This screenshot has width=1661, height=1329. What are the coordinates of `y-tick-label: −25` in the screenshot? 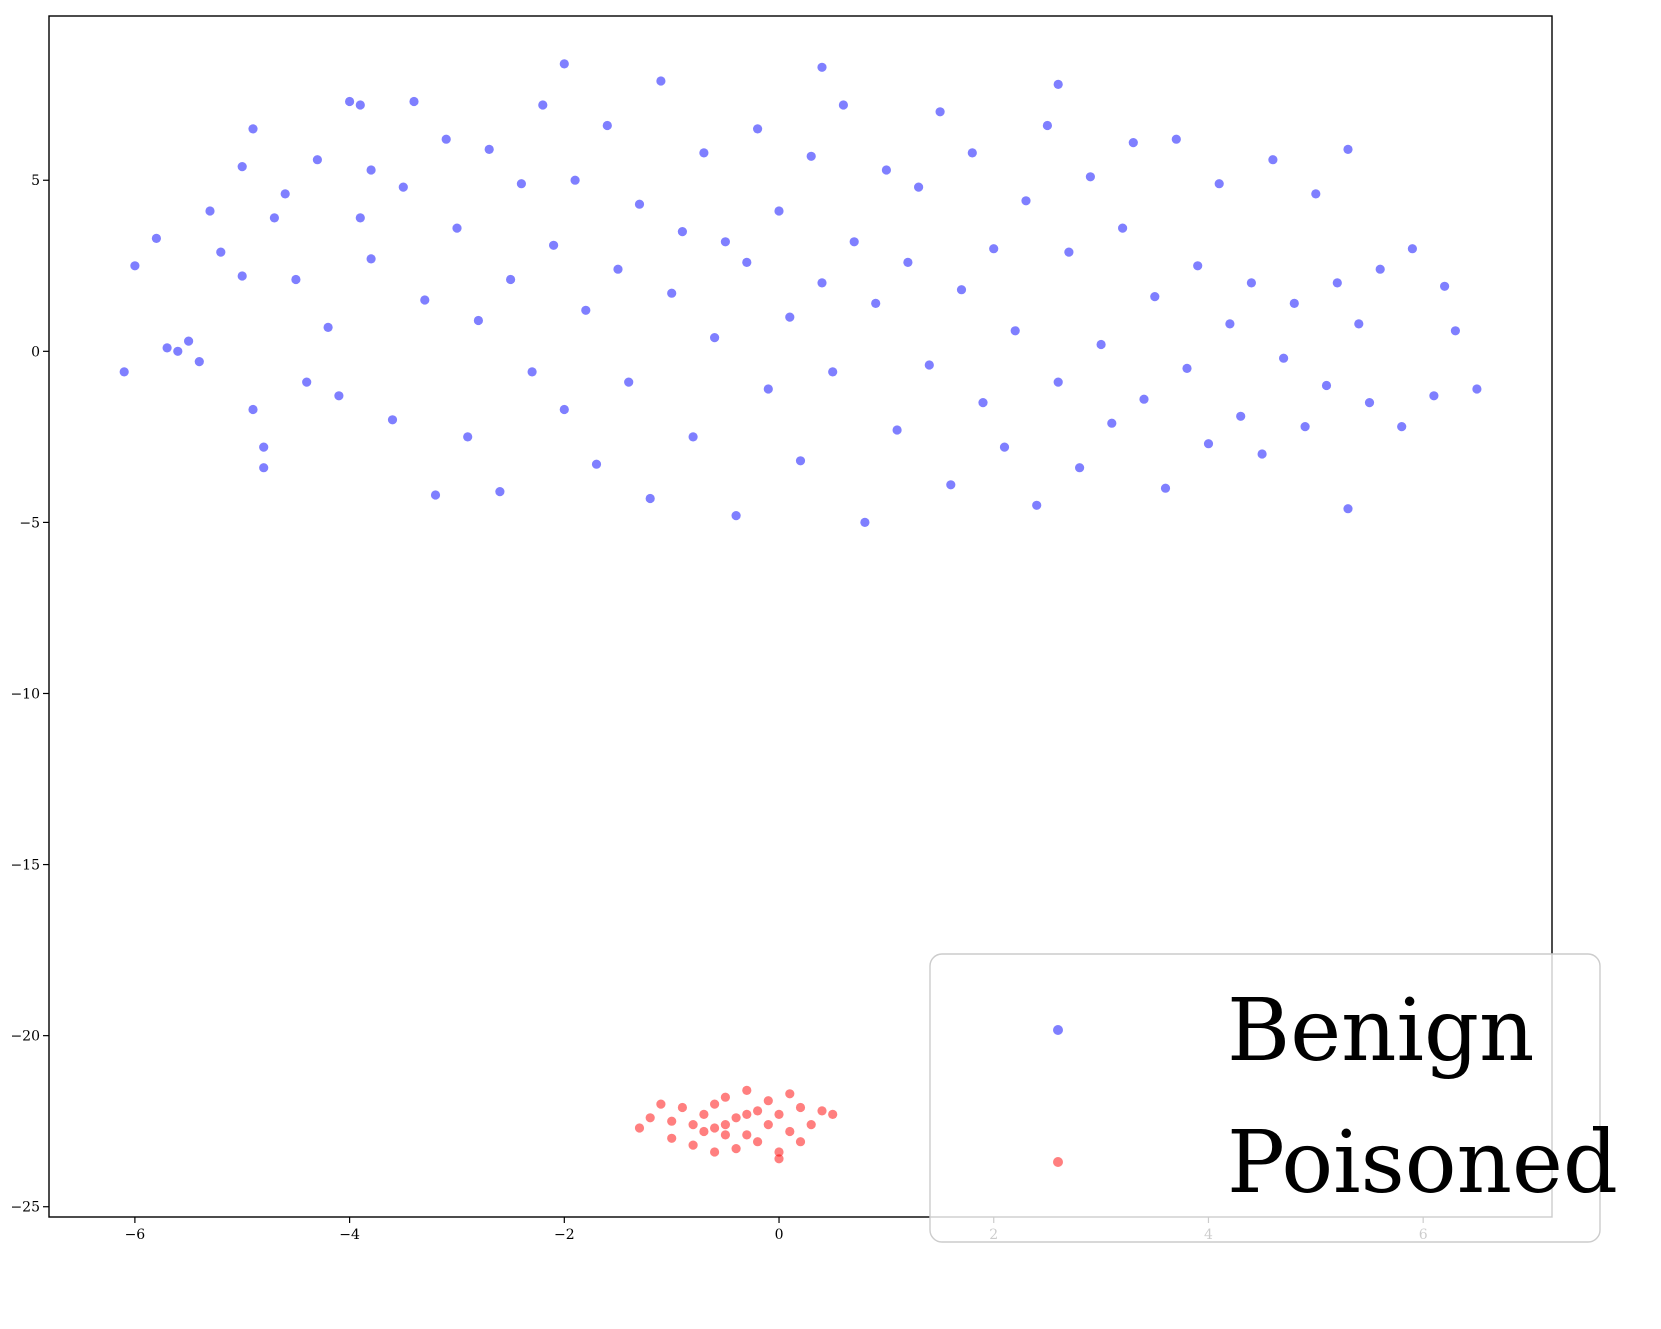 It's located at (25, 1208).